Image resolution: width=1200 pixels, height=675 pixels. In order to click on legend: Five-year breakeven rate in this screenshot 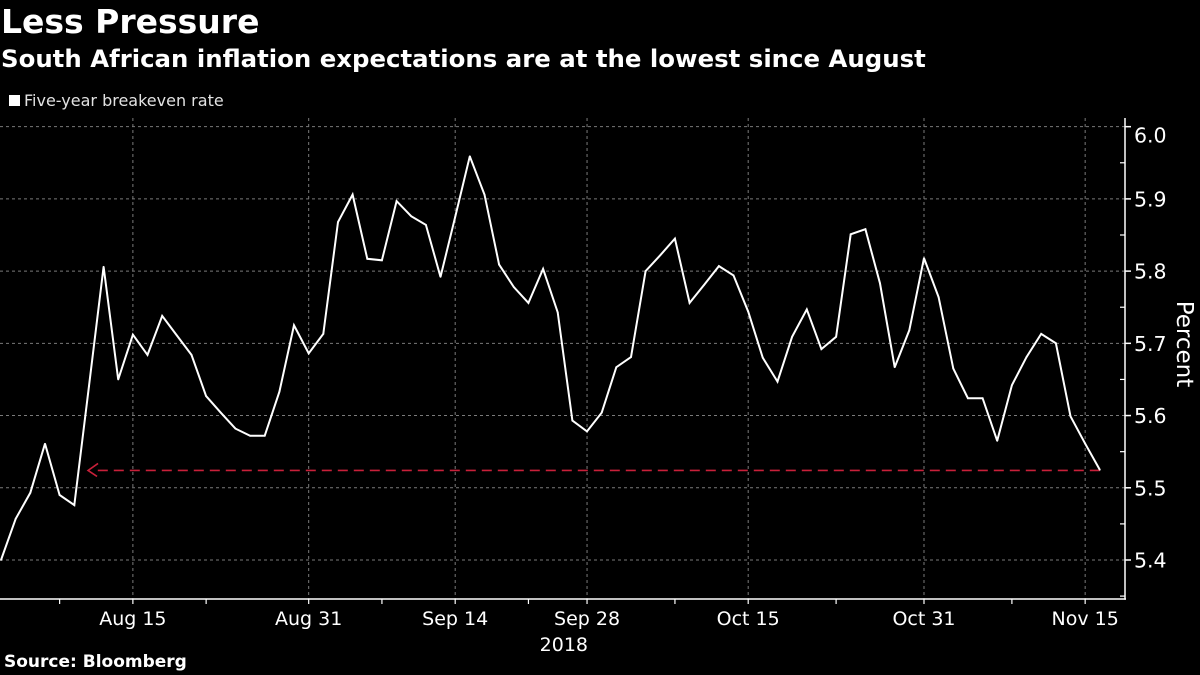, I will do `click(116, 100)`.